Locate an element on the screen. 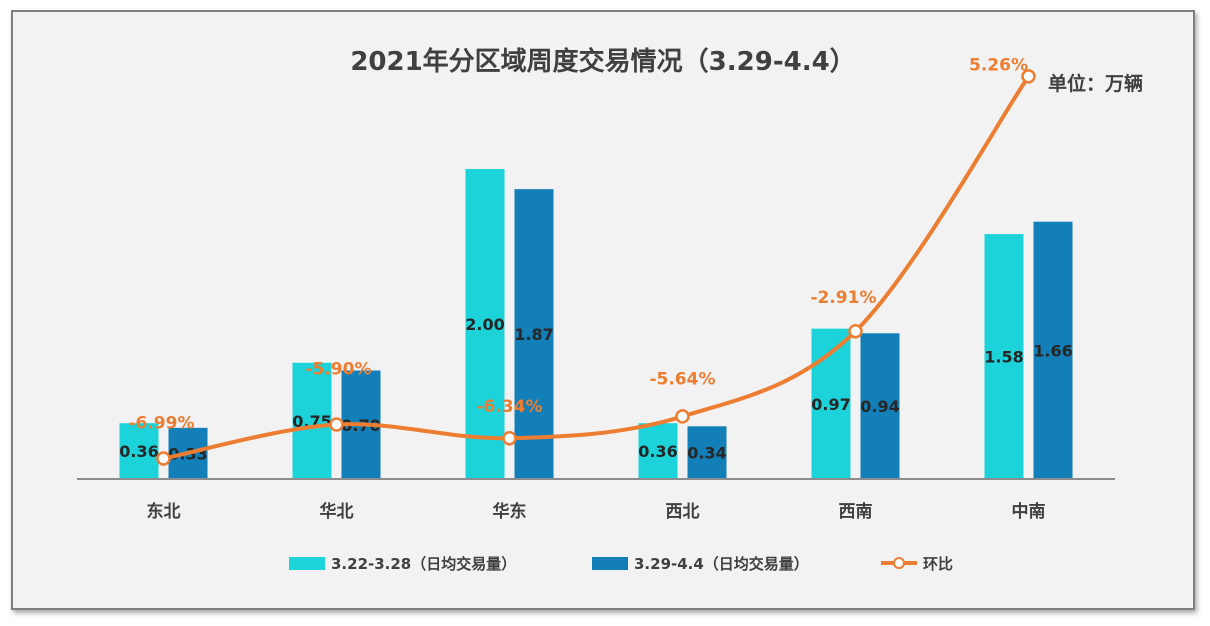  bar-data-label: 0.94 is located at coordinates (879, 406).